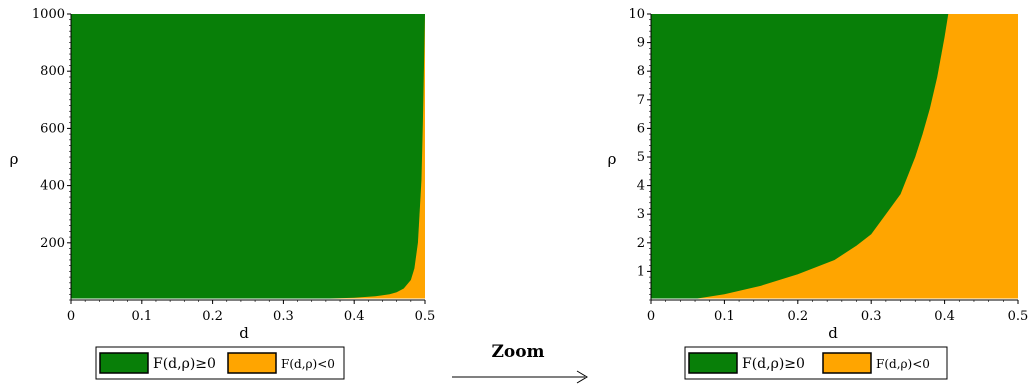 Image resolution: width=1032 pixels, height=386 pixels. Describe the element at coordinates (52, 128) in the screenshot. I see `y-tick-label-left: 600` at that location.